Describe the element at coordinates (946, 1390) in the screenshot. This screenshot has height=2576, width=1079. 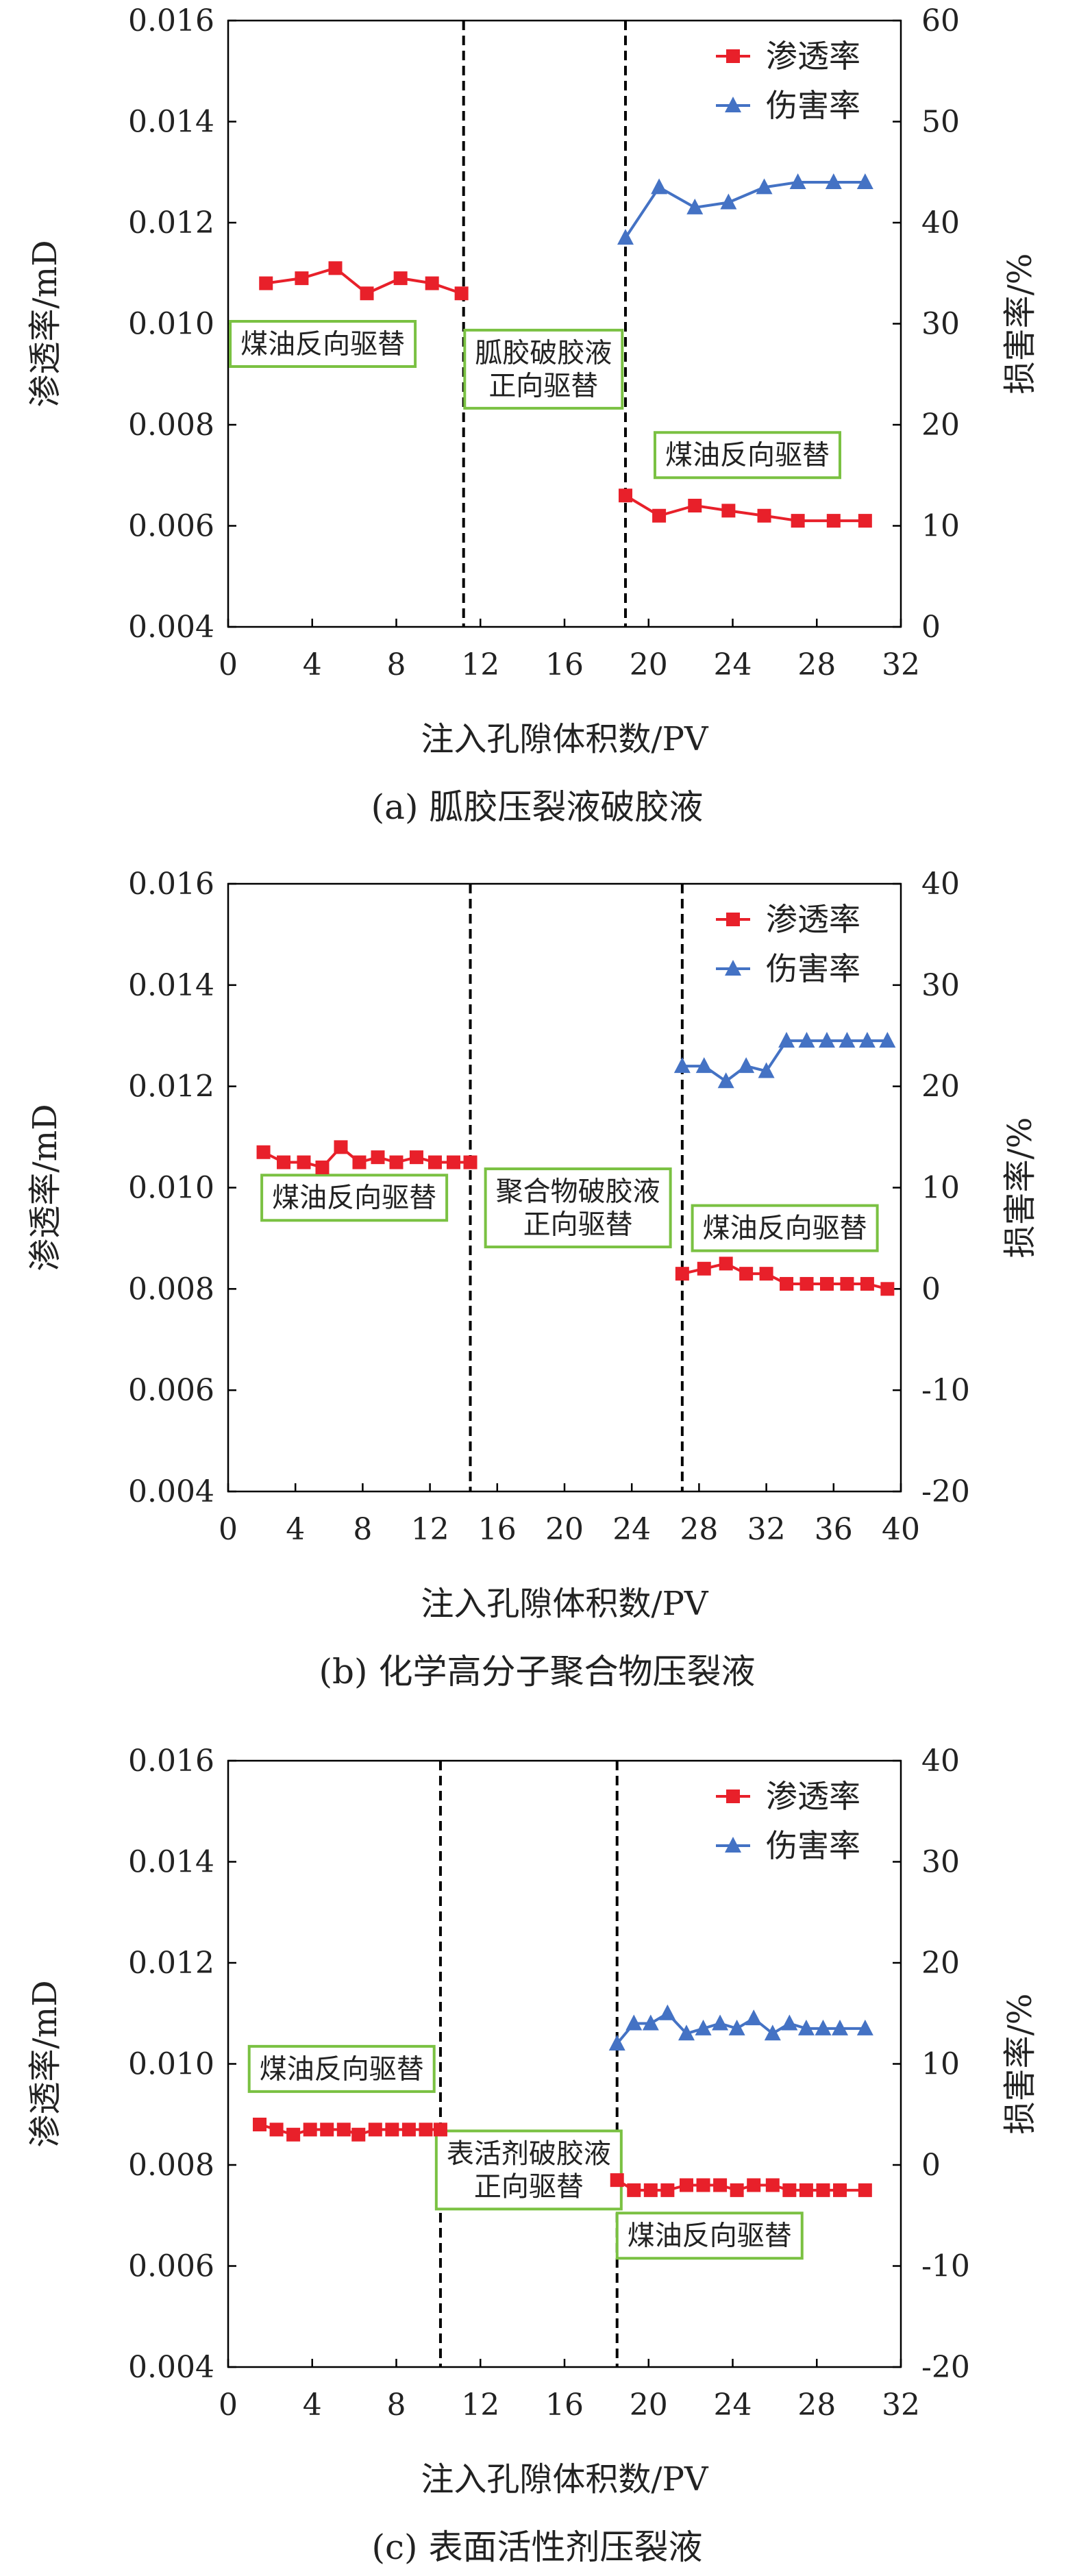
I see `y-tick-label-right: -10` at that location.